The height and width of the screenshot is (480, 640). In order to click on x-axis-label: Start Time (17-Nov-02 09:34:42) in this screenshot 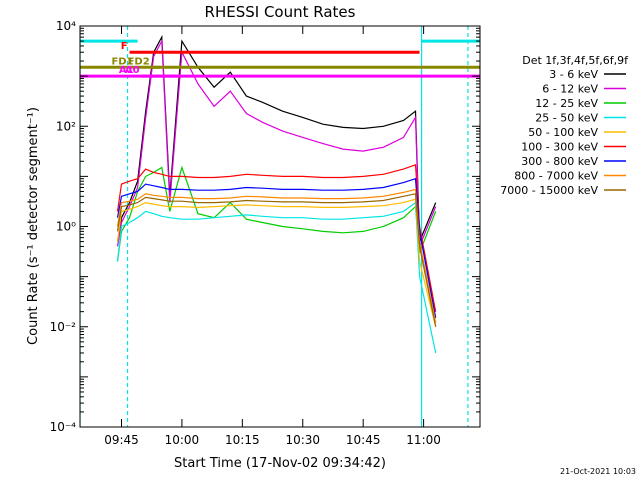, I will do `click(280, 463)`.